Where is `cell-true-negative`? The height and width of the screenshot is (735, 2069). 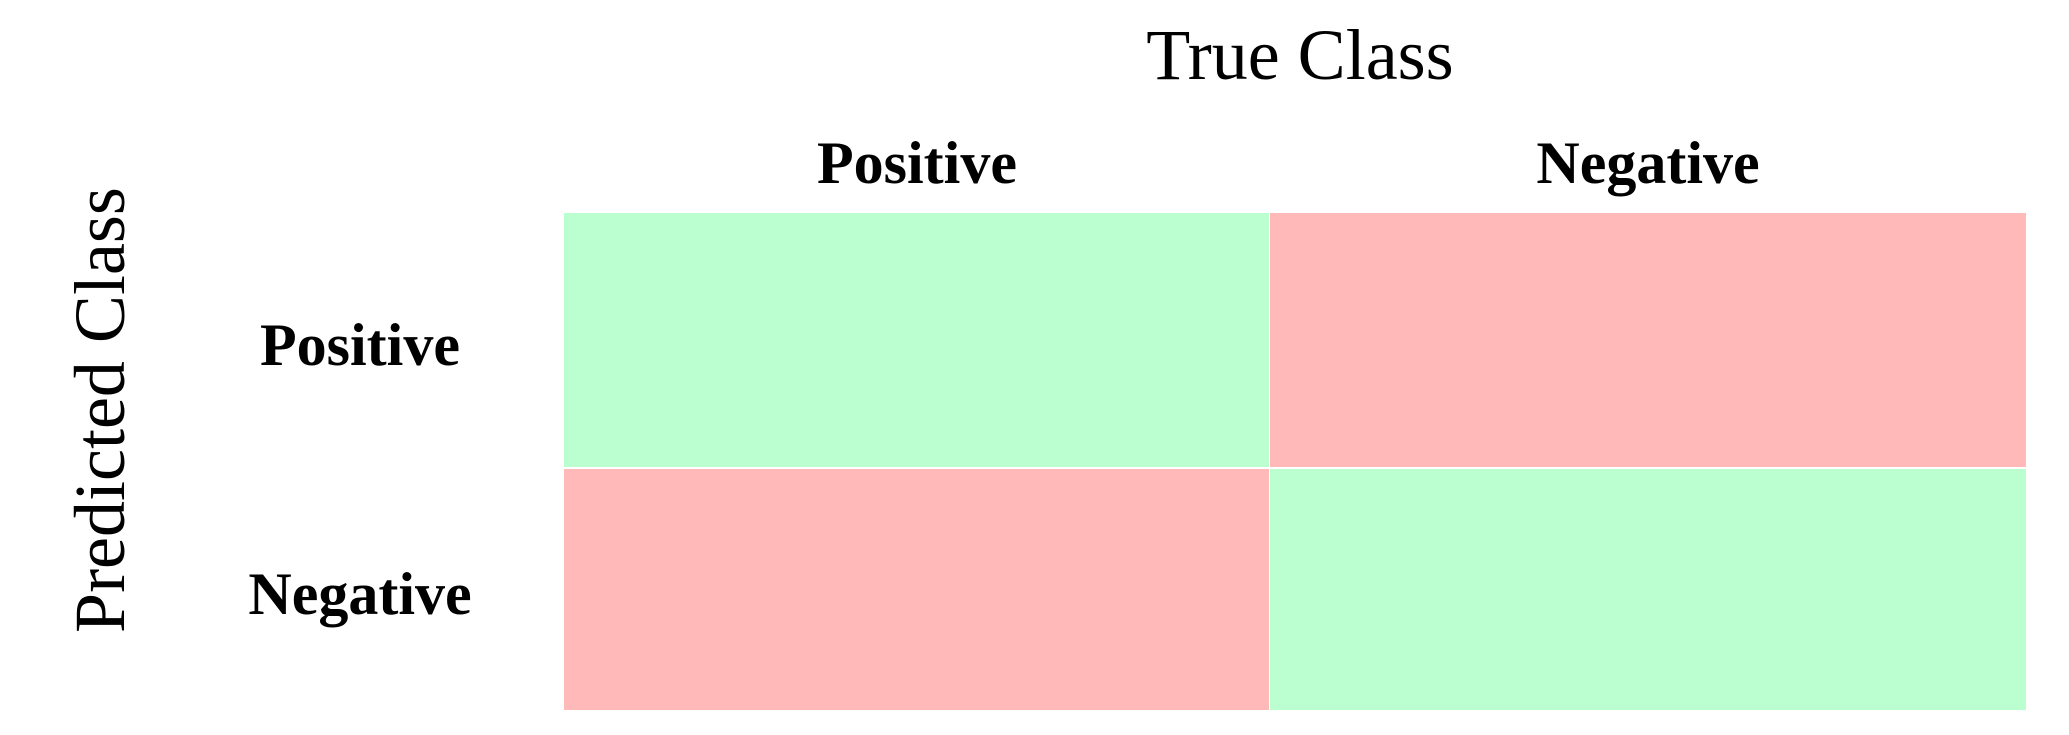
cell-true-negative is located at coordinates (1648, 589).